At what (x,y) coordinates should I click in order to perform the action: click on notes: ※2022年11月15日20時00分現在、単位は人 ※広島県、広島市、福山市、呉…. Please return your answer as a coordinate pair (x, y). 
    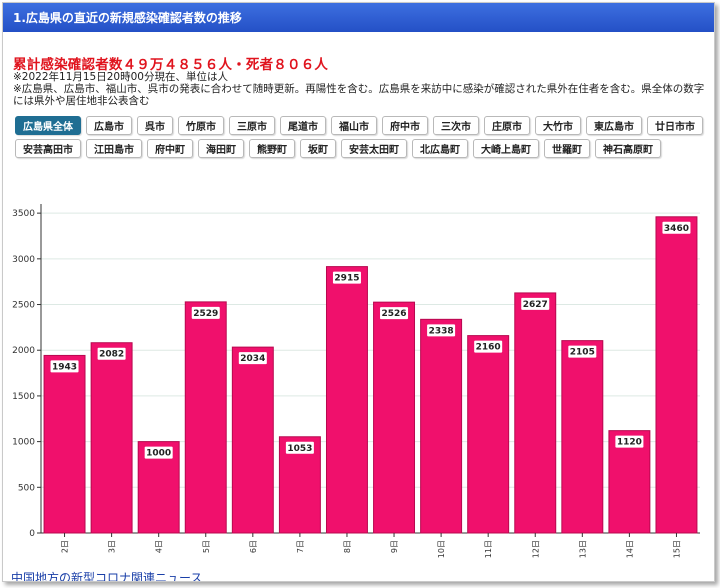
    Looking at the image, I should click on (360, 89).